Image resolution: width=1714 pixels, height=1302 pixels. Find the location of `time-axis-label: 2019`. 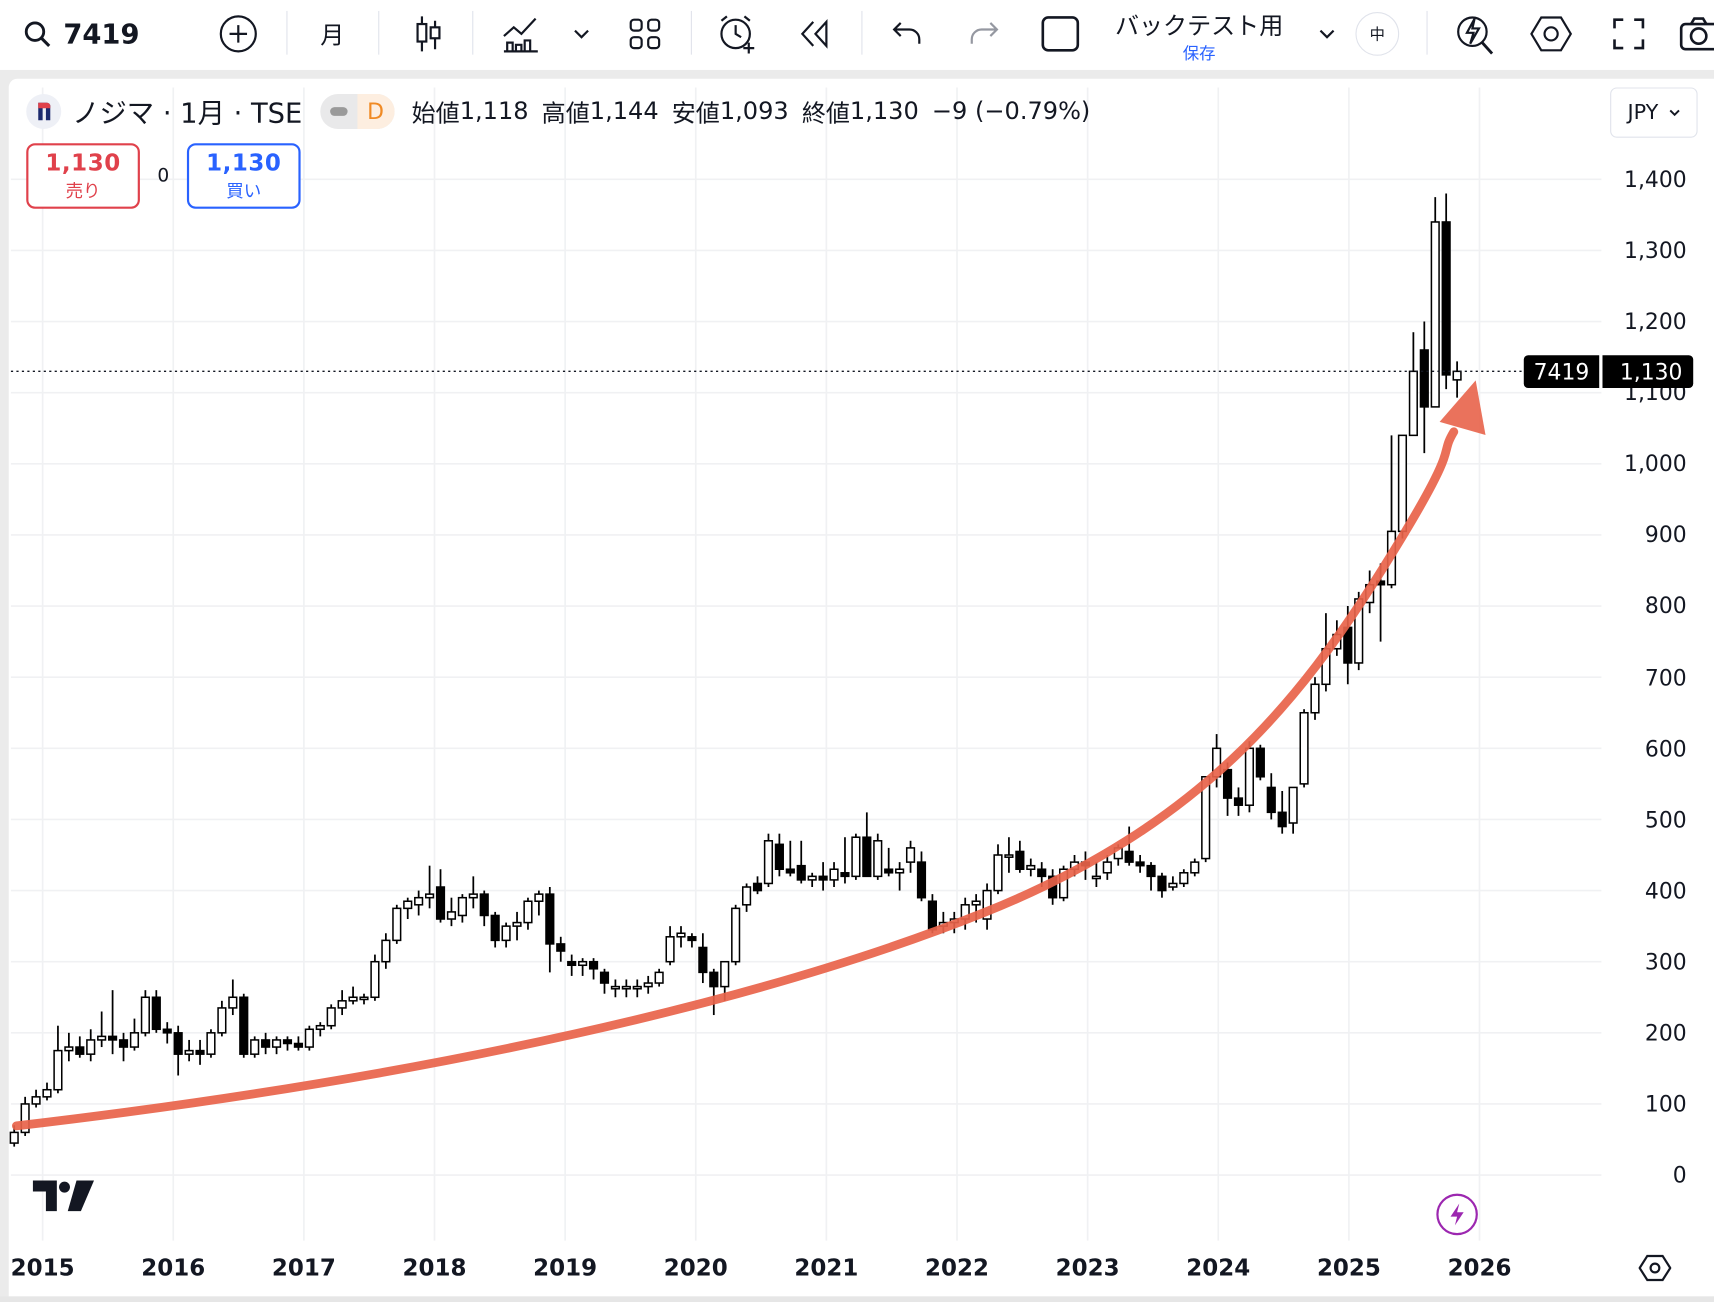

time-axis-label: 2019 is located at coordinates (565, 1268).